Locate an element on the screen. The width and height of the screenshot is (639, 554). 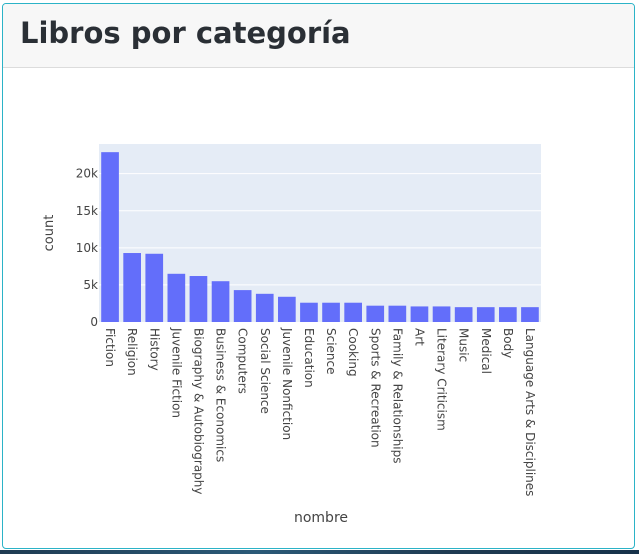
x-tick-label: Art is located at coordinates (419, 337).